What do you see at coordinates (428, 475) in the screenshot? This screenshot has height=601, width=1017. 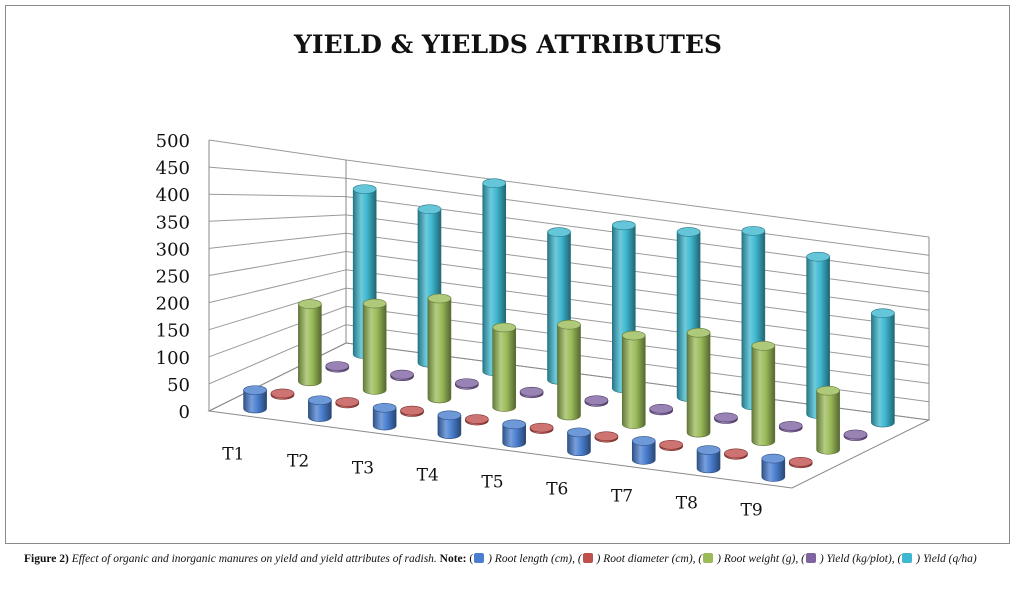 I see `x-tick-label: T4` at bounding box center [428, 475].